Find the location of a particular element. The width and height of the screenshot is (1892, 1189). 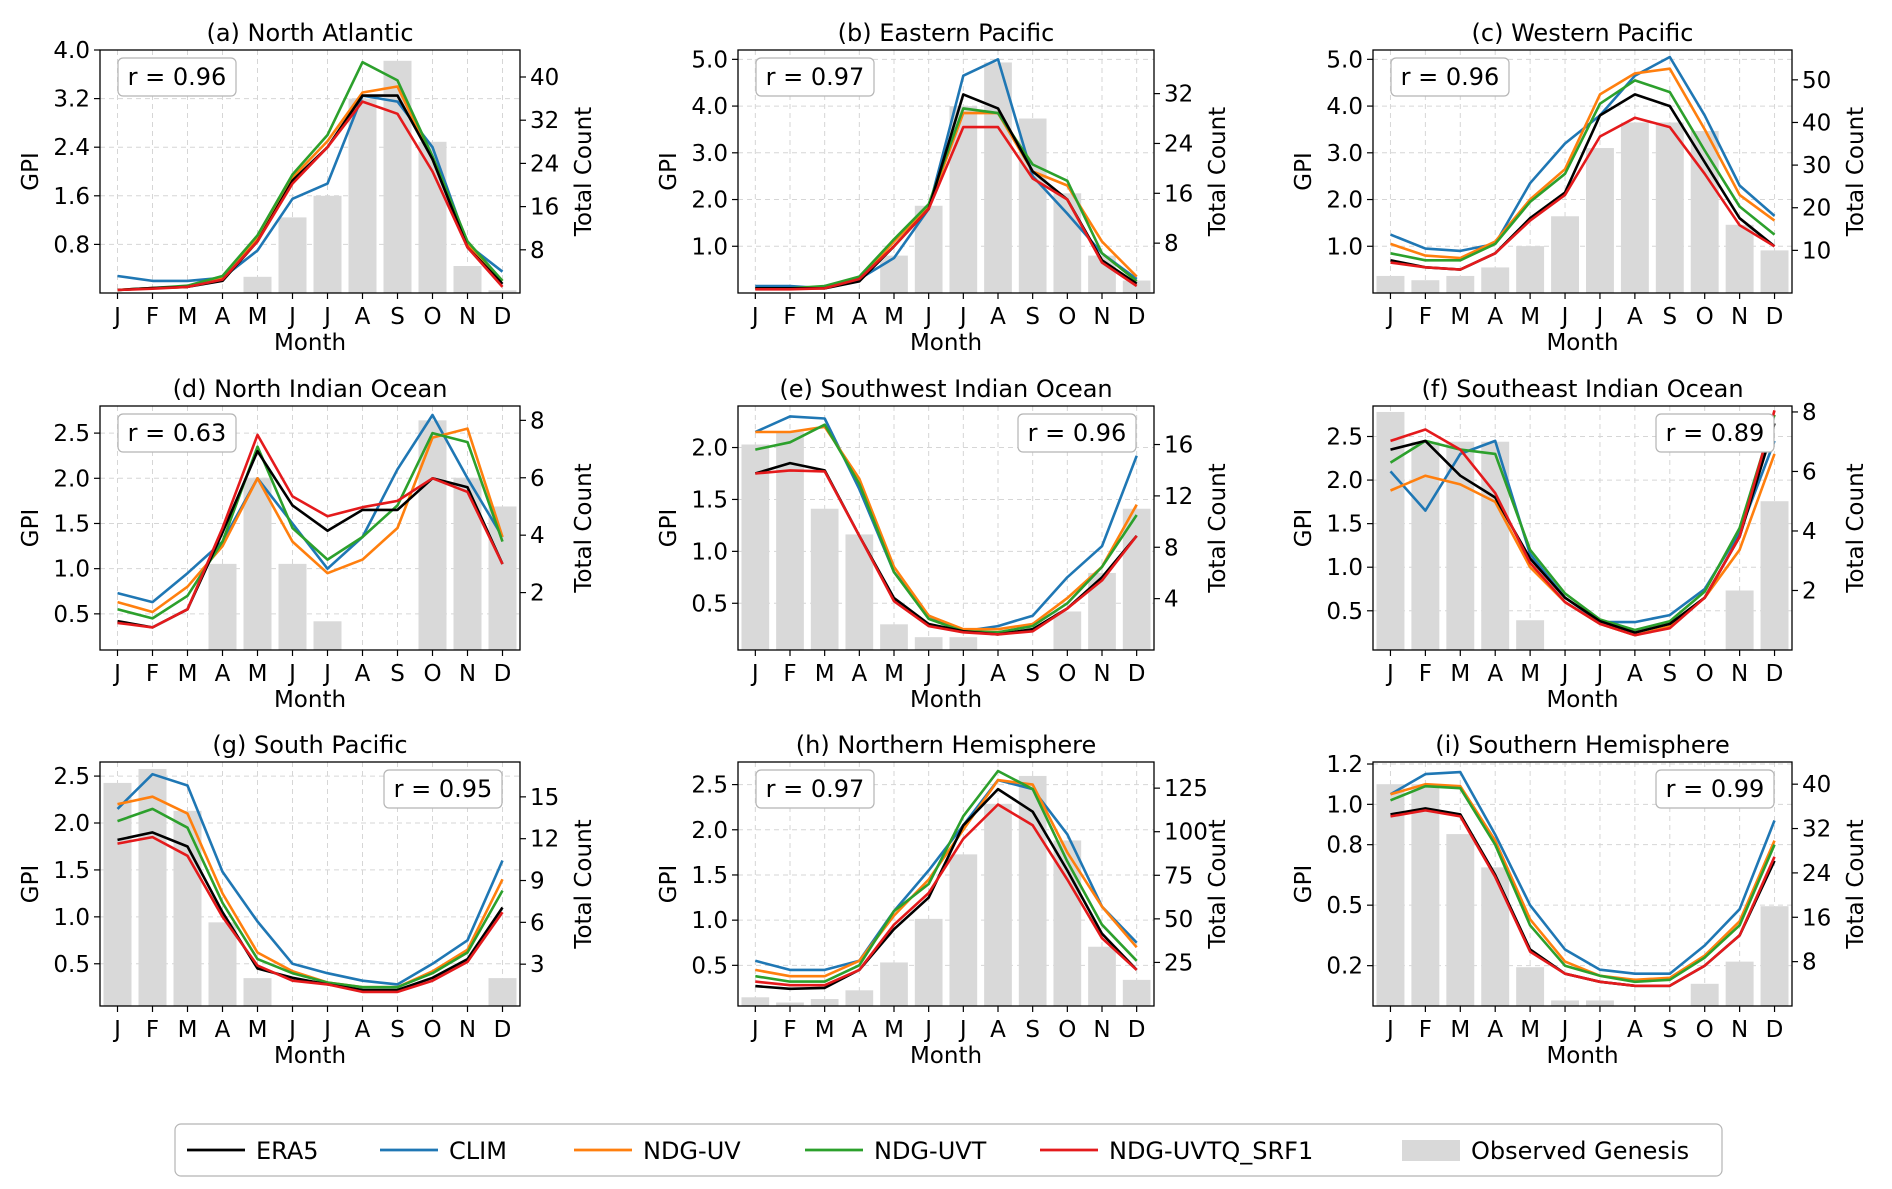

panel-title: (g) South Pacific is located at coordinates (309, 745).